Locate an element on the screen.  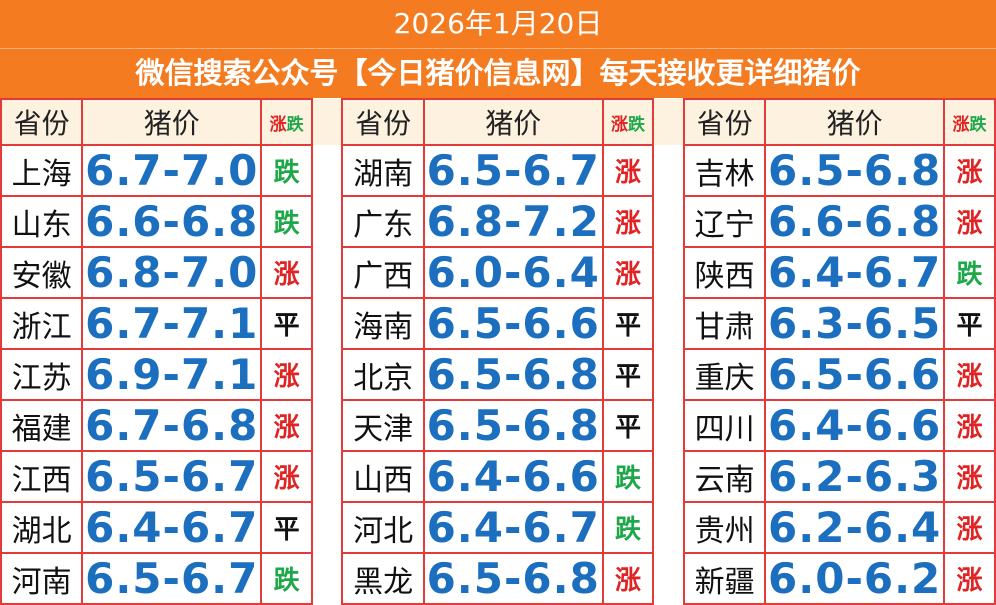
data-row: 安徽 6.8-7.0 涨广西 6.0-6.4 涨陕西 6.4-6.7 跌 is located at coordinates (498, 272).